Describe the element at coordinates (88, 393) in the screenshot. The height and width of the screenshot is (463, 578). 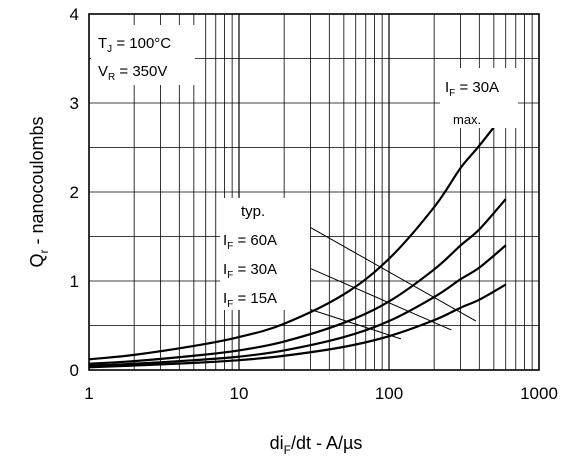
I see `x-tick-label: 1` at that location.